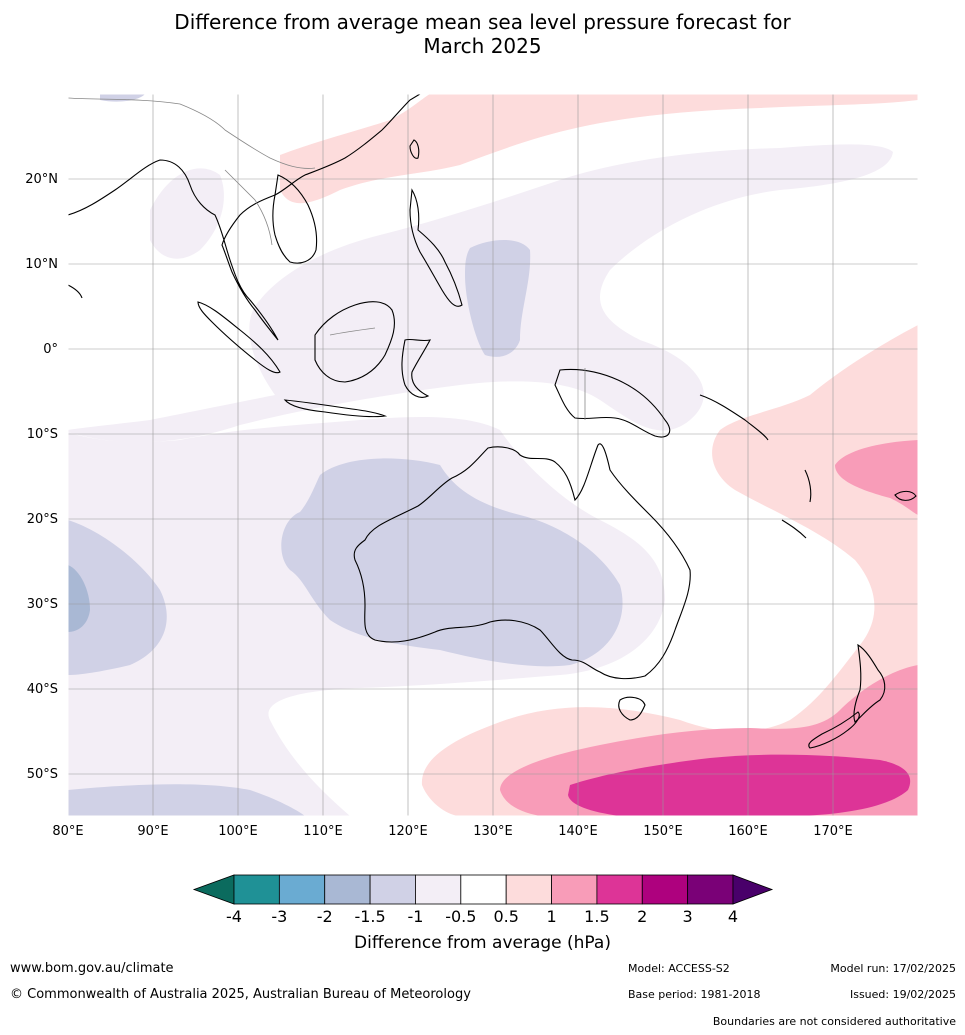  What do you see at coordinates (42, 689) in the screenshot?
I see `lat-label-40s: 40°S` at bounding box center [42, 689].